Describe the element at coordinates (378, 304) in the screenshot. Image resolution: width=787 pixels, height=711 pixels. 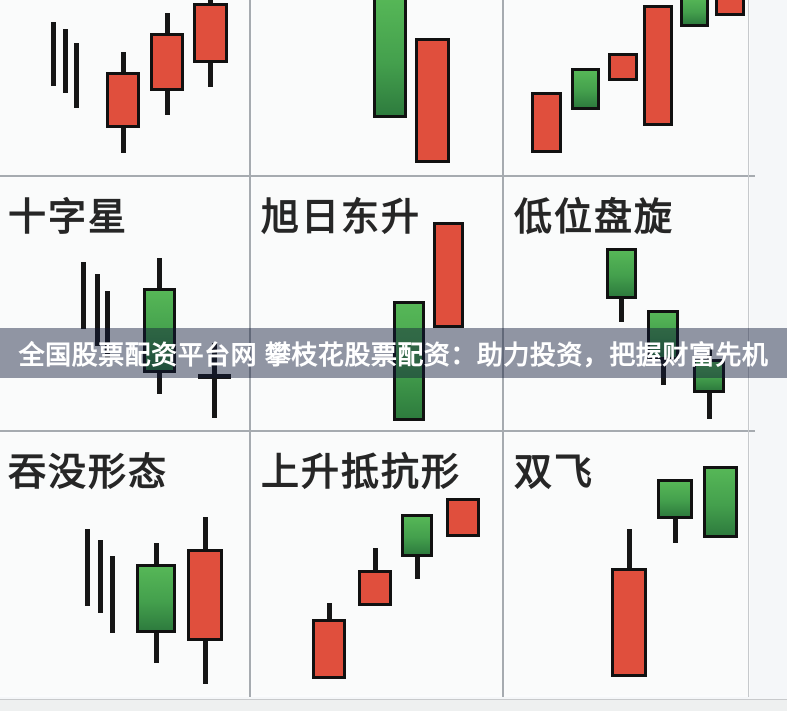
I see `pattern-cell-rising-sun: 旭日东升` at that location.